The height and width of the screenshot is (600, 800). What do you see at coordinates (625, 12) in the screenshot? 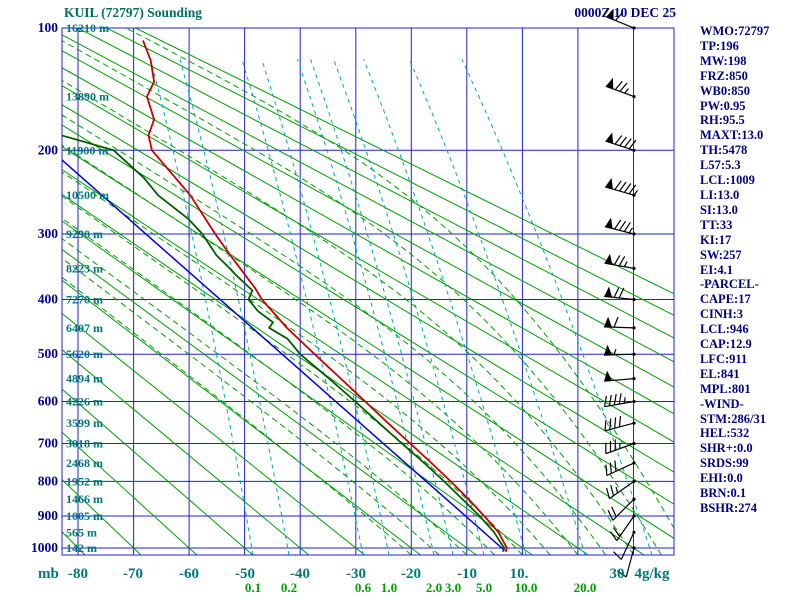
I see `chart-datetime: 0000Z 10 DEC 25` at bounding box center [625, 12].